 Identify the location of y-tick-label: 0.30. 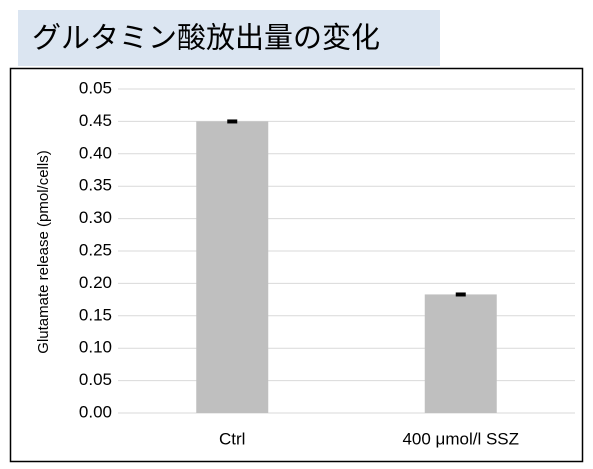
(95, 217).